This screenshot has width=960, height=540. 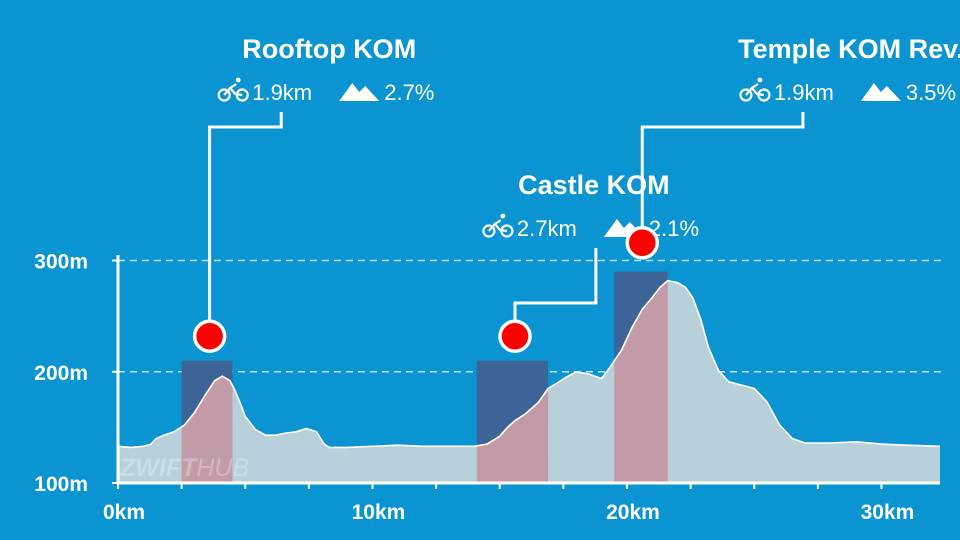 I want to click on segment-title: Temple KOM Rev., so click(x=849, y=49).